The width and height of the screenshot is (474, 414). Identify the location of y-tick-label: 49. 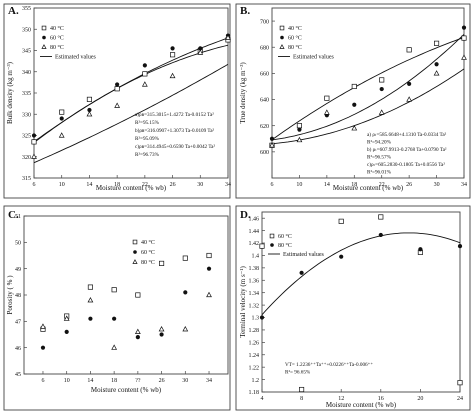
(18, 270).